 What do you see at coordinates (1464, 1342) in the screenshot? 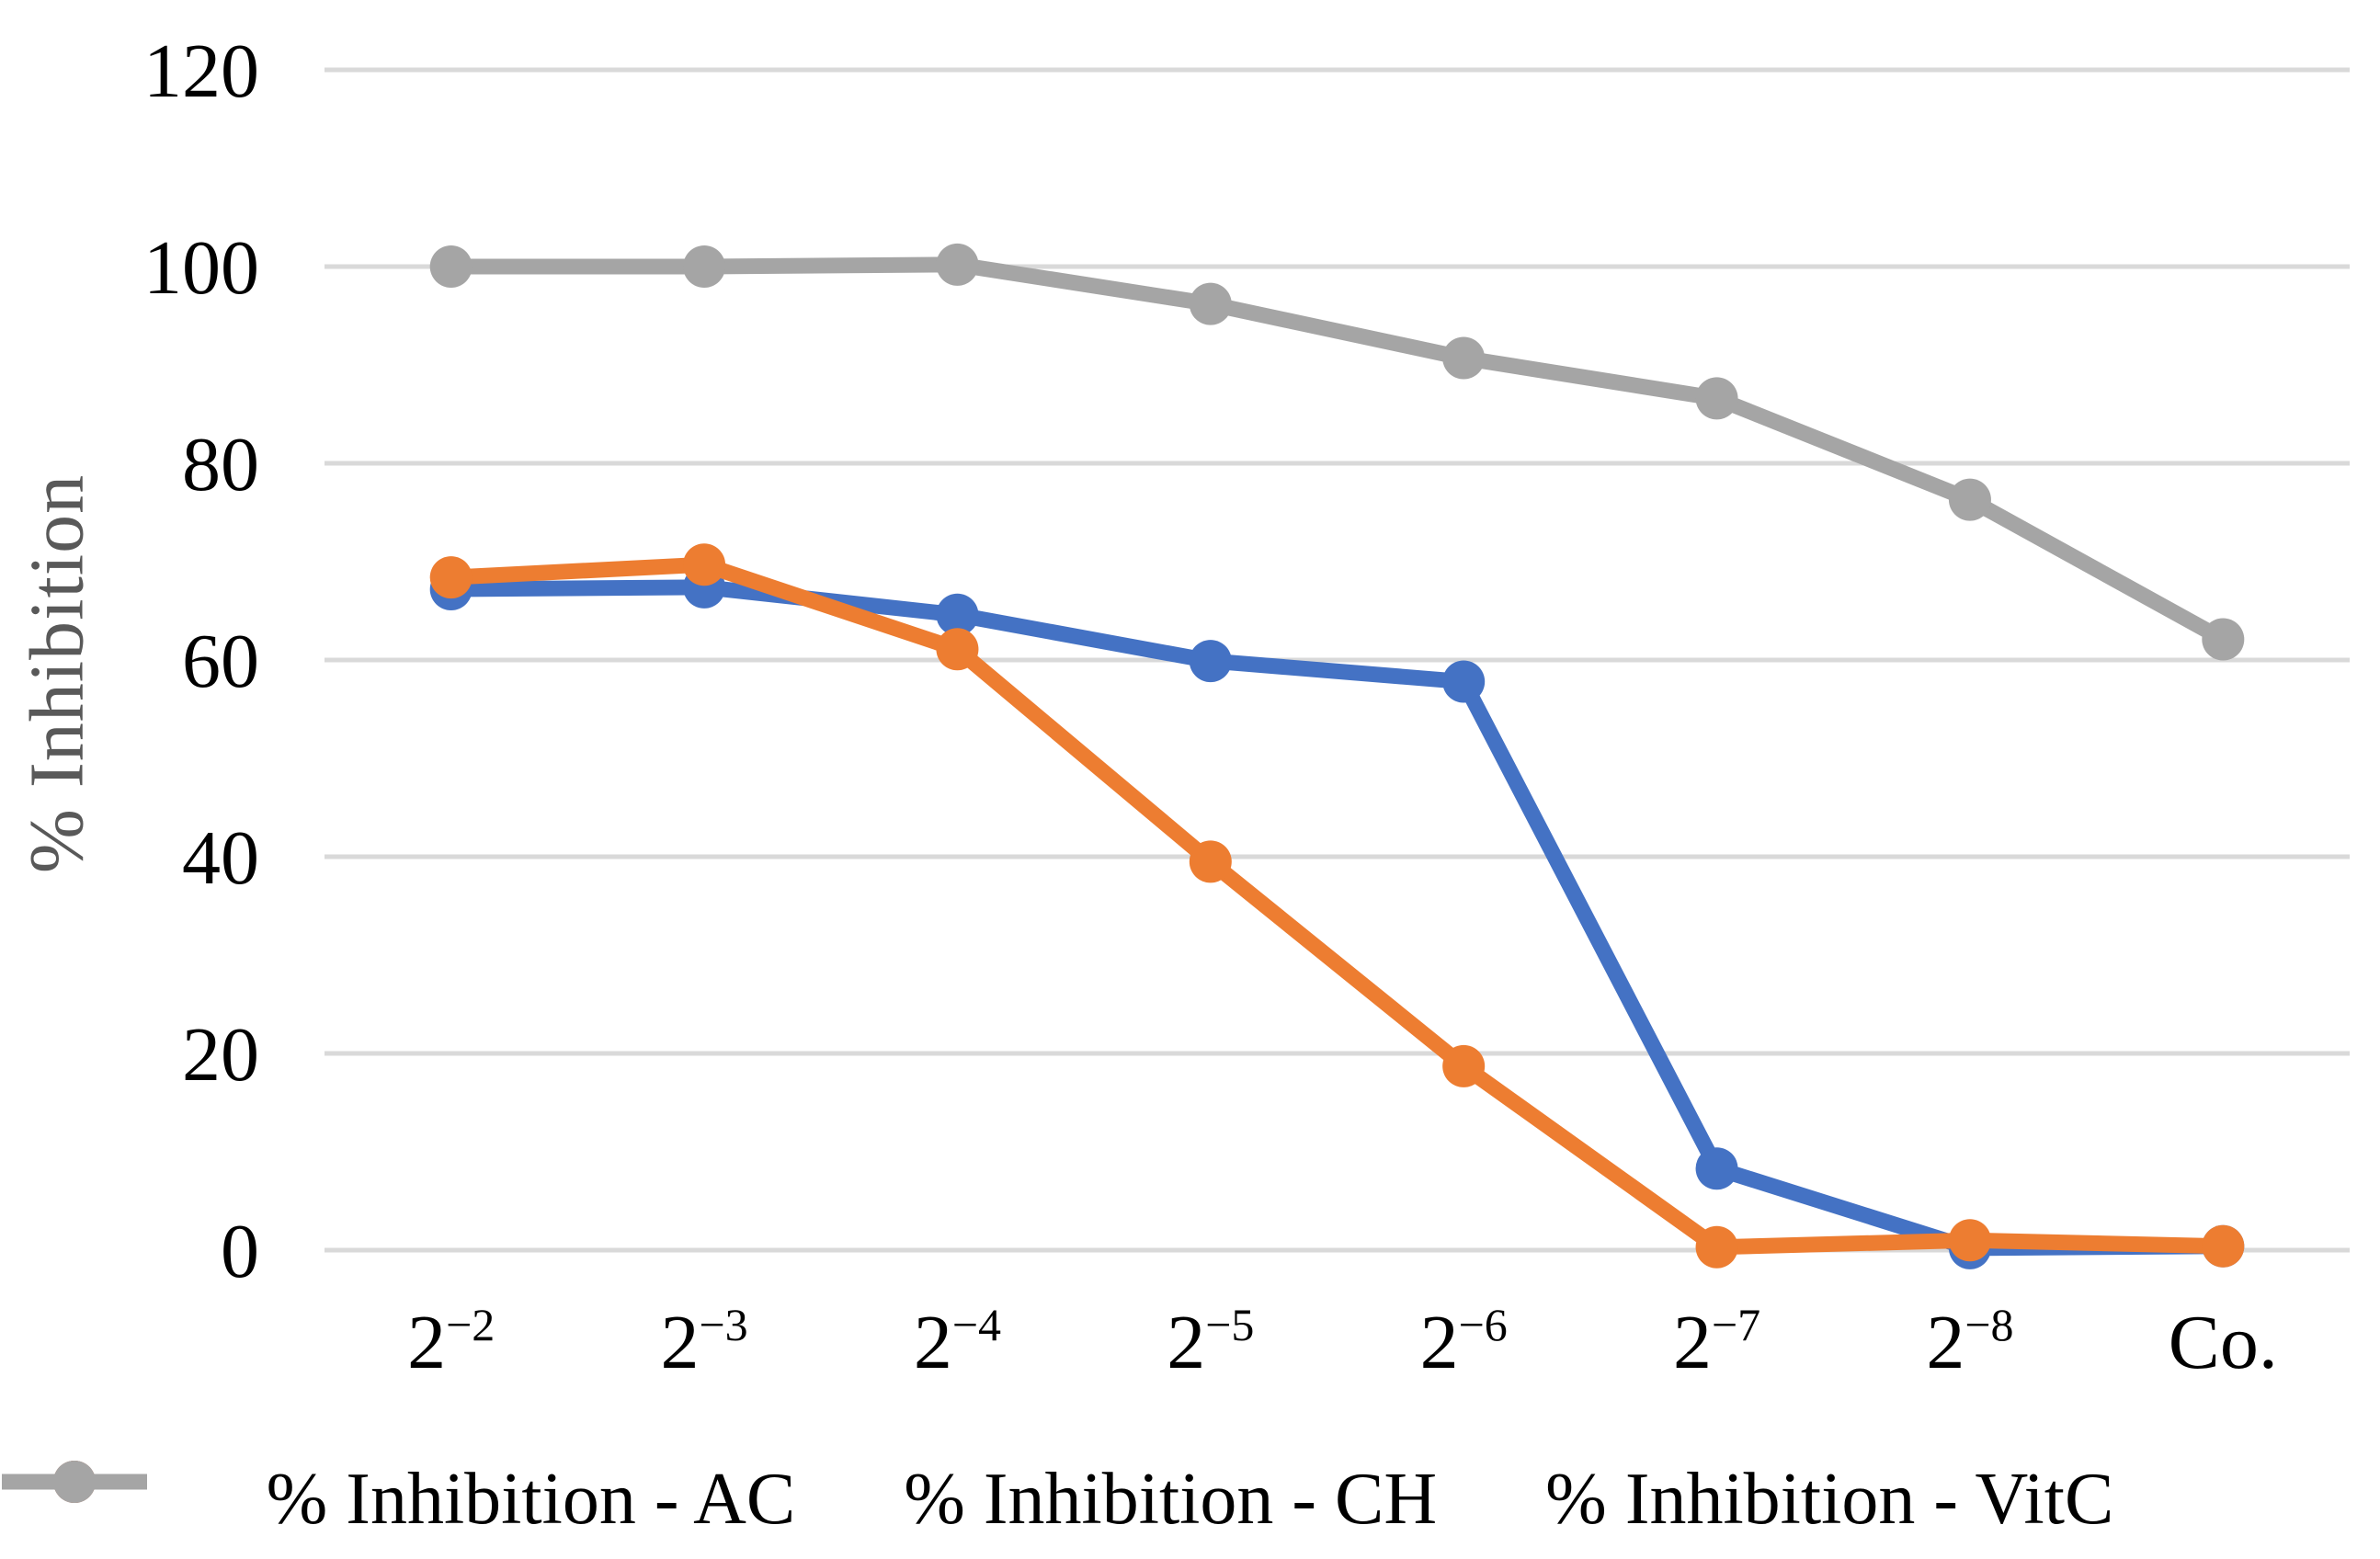
I see `x-axis-category-label: 2−6` at bounding box center [1464, 1342].